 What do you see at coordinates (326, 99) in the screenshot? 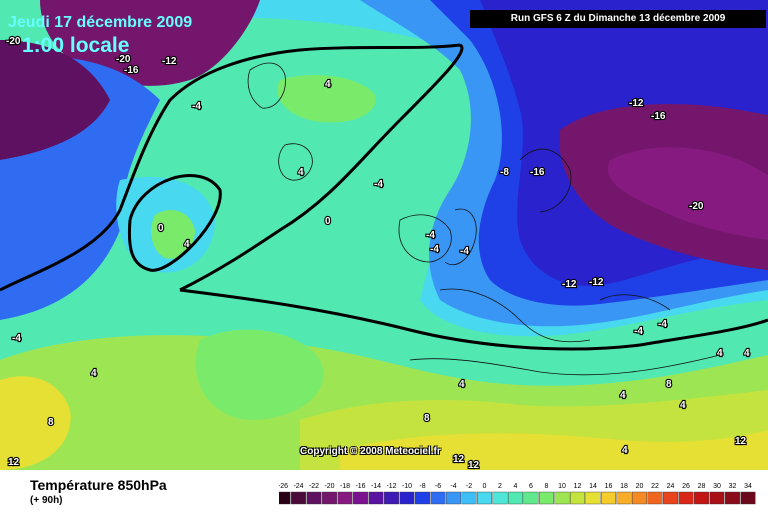
I see `iceland-green-blob` at bounding box center [326, 99].